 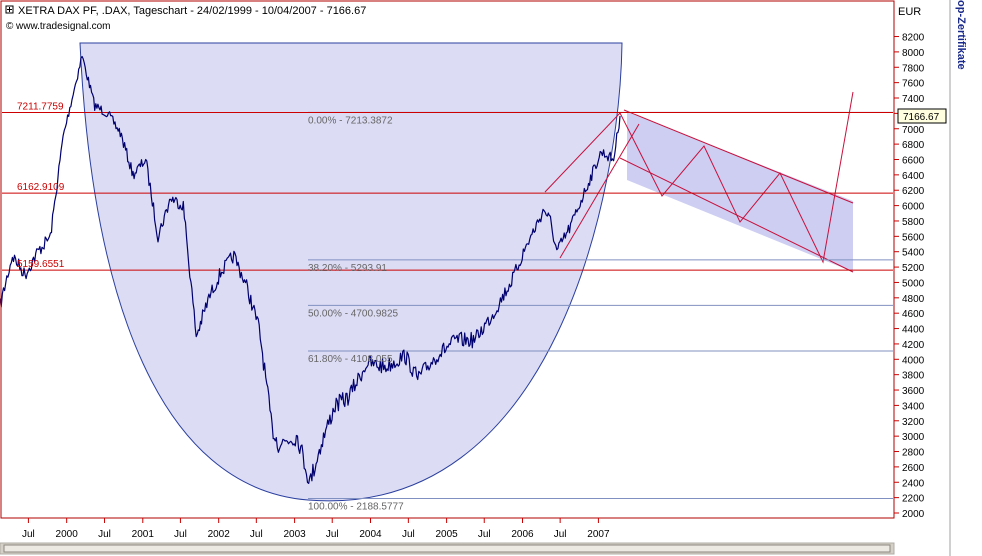 I want to click on y-tick-label: 4000, so click(x=913, y=360).